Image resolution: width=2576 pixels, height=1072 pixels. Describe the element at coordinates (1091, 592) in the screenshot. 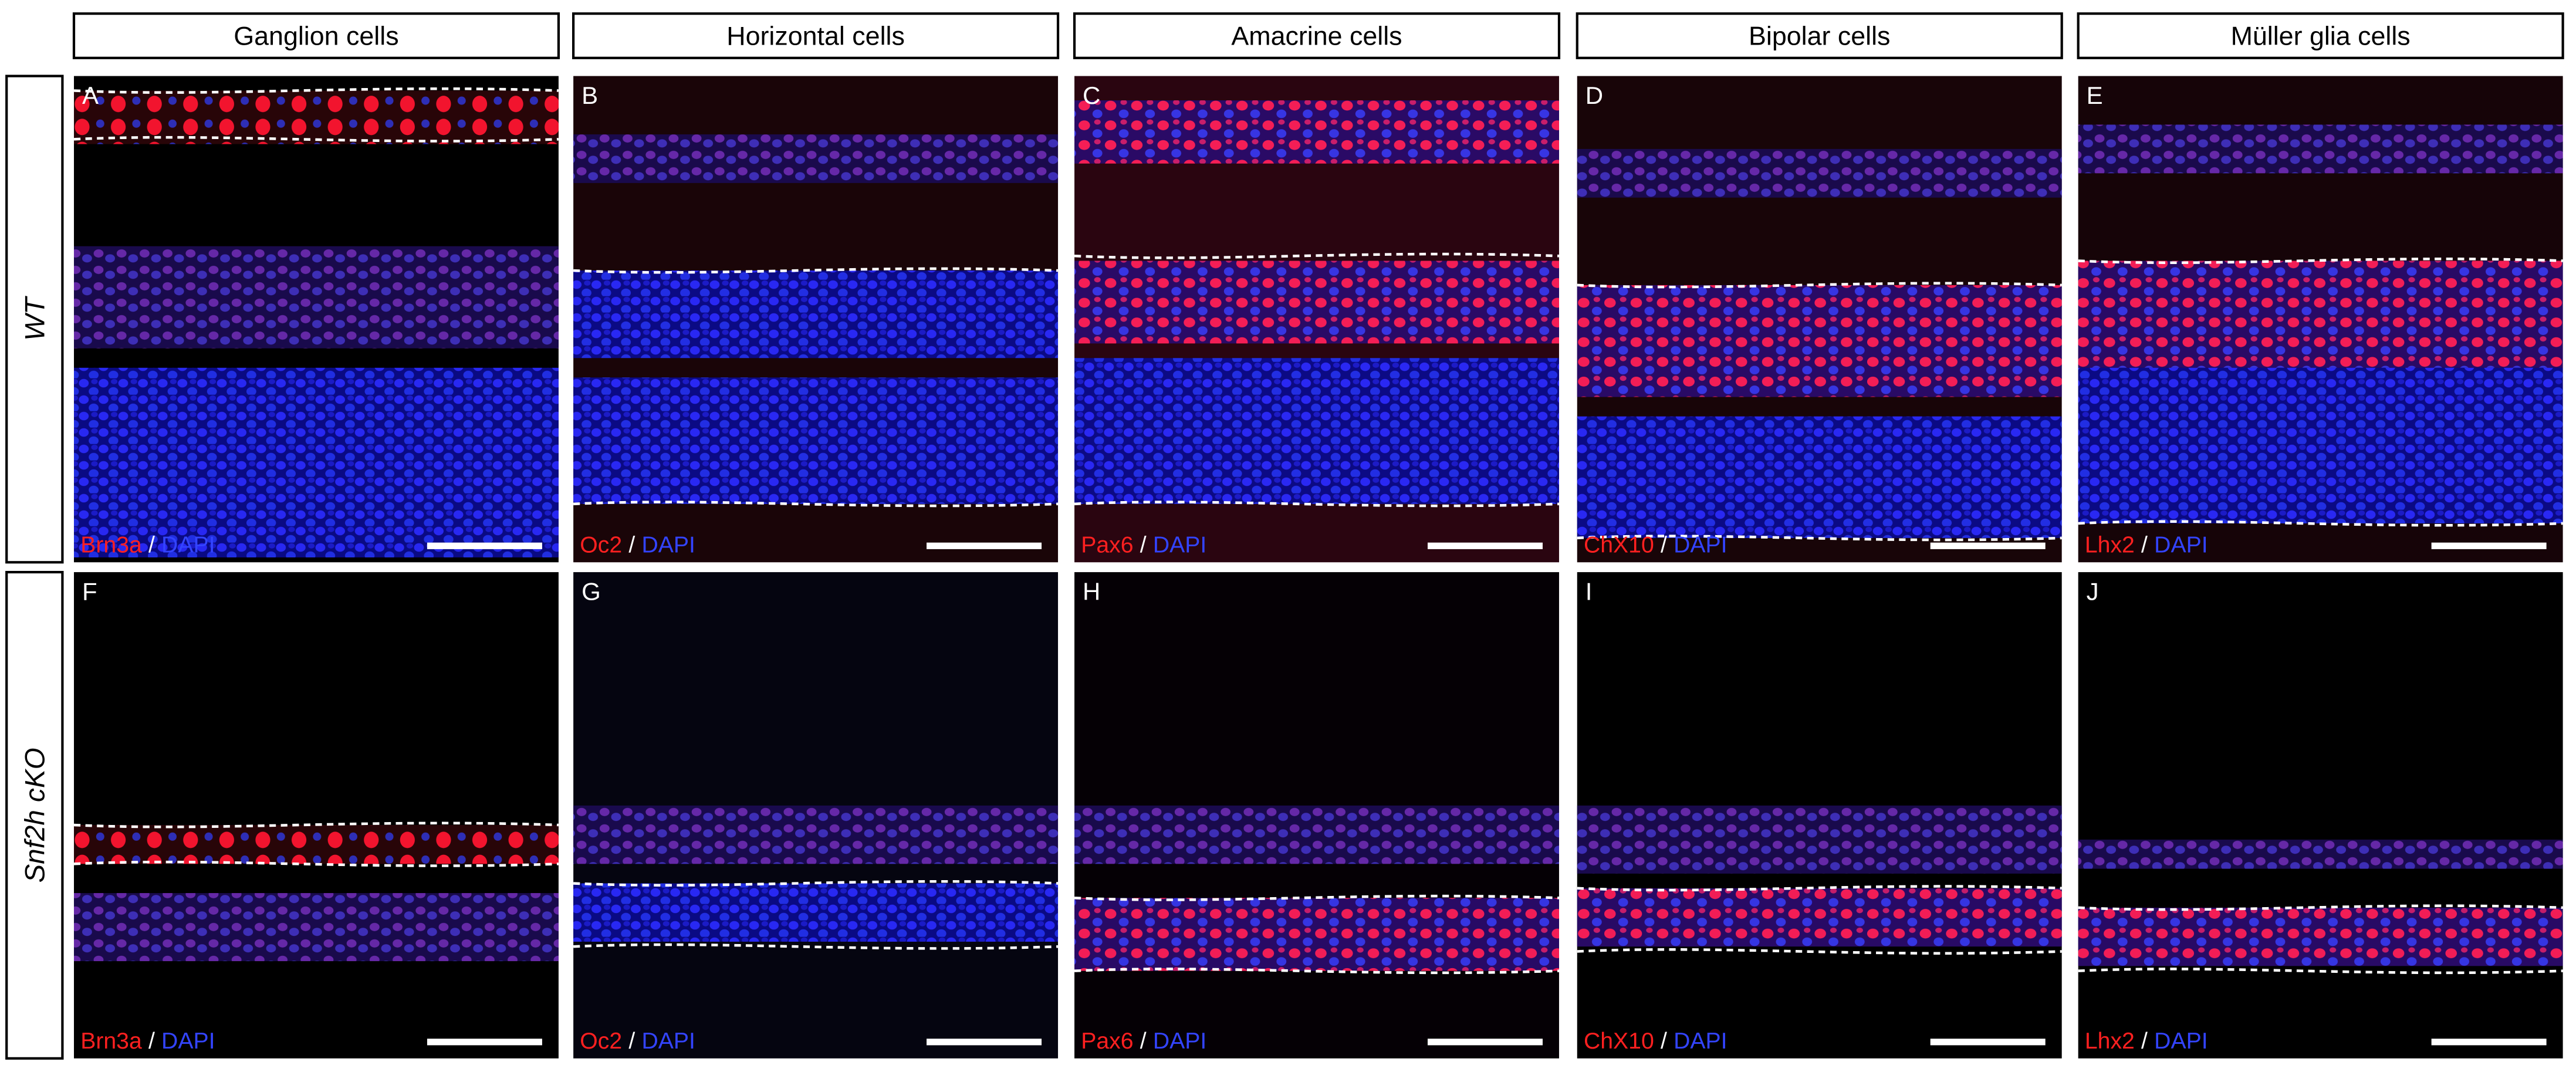

I see `panel-letter: H` at that location.